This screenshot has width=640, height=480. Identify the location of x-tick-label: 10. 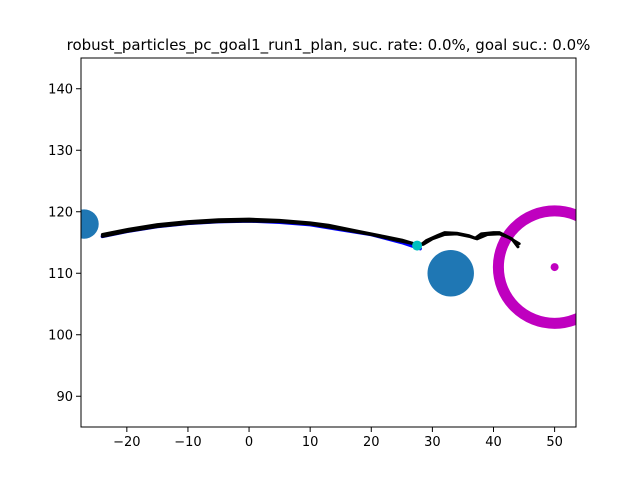
(310, 442).